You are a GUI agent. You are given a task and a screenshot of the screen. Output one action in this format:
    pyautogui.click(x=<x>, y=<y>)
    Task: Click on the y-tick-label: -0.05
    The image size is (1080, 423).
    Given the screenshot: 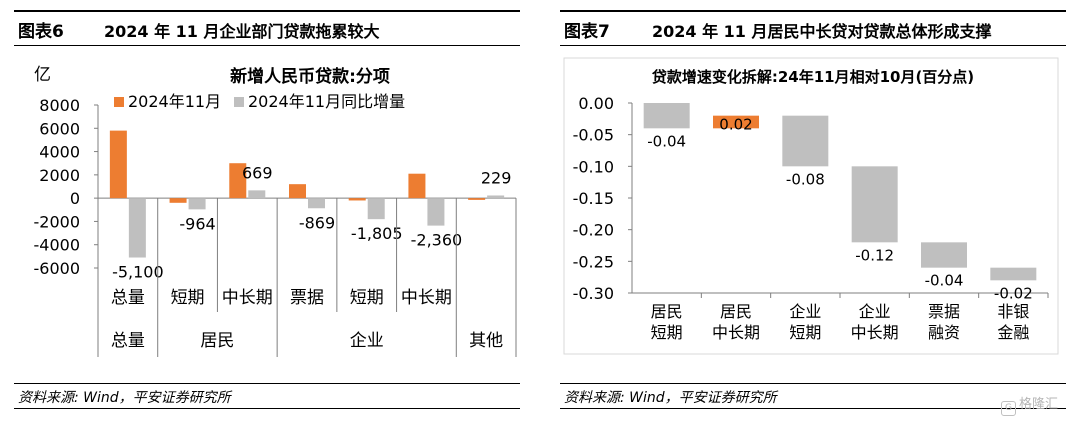 What is the action you would take?
    pyautogui.click(x=593, y=135)
    